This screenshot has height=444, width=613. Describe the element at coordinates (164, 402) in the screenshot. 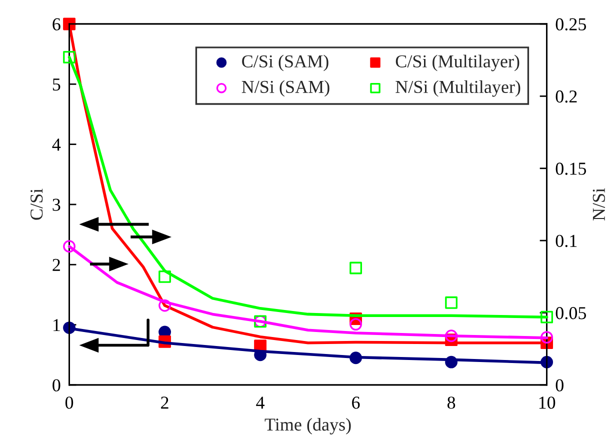

I see `x-tick-label: 2` at that location.